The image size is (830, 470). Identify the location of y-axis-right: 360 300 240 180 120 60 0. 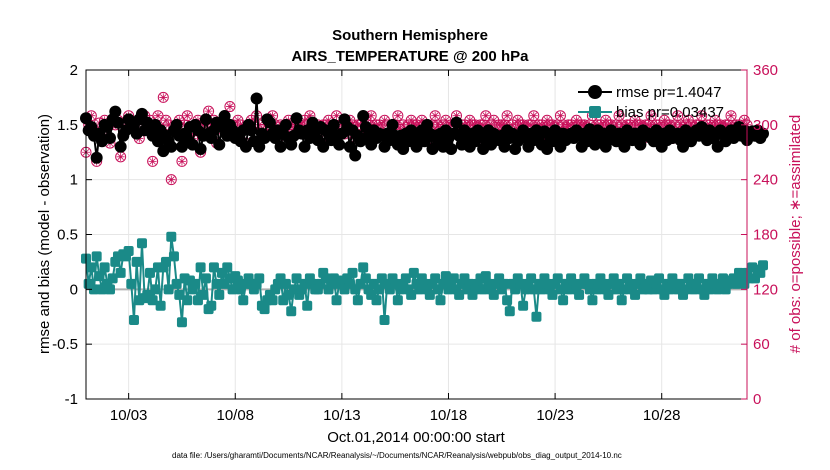
(759, 235).